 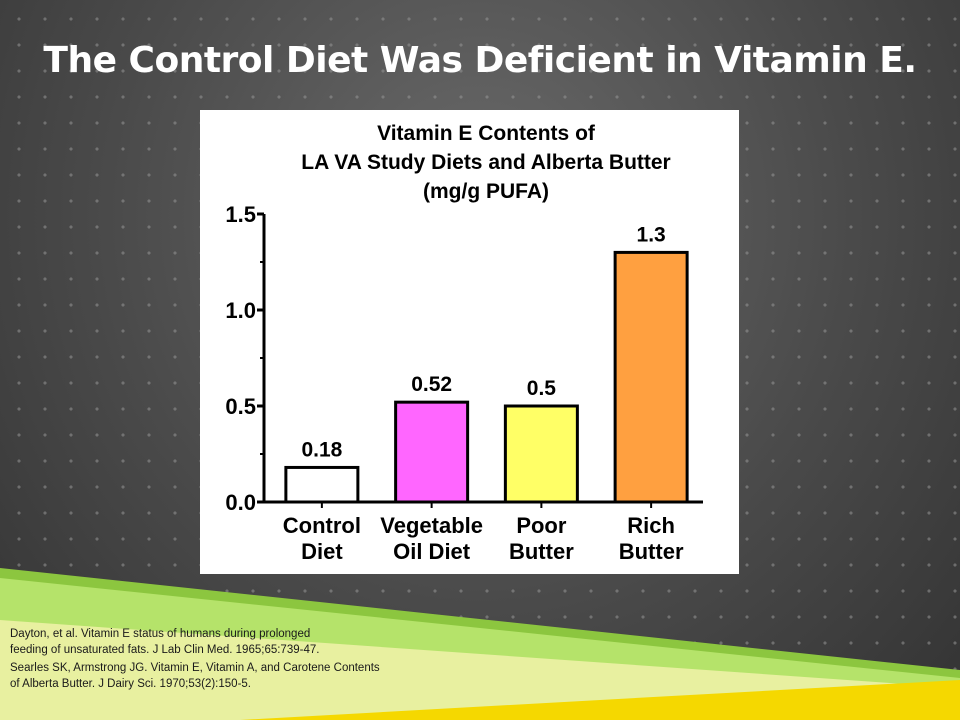 What do you see at coordinates (432, 551) in the screenshot?
I see `x-category-label-2-line-2: Oil Diet` at bounding box center [432, 551].